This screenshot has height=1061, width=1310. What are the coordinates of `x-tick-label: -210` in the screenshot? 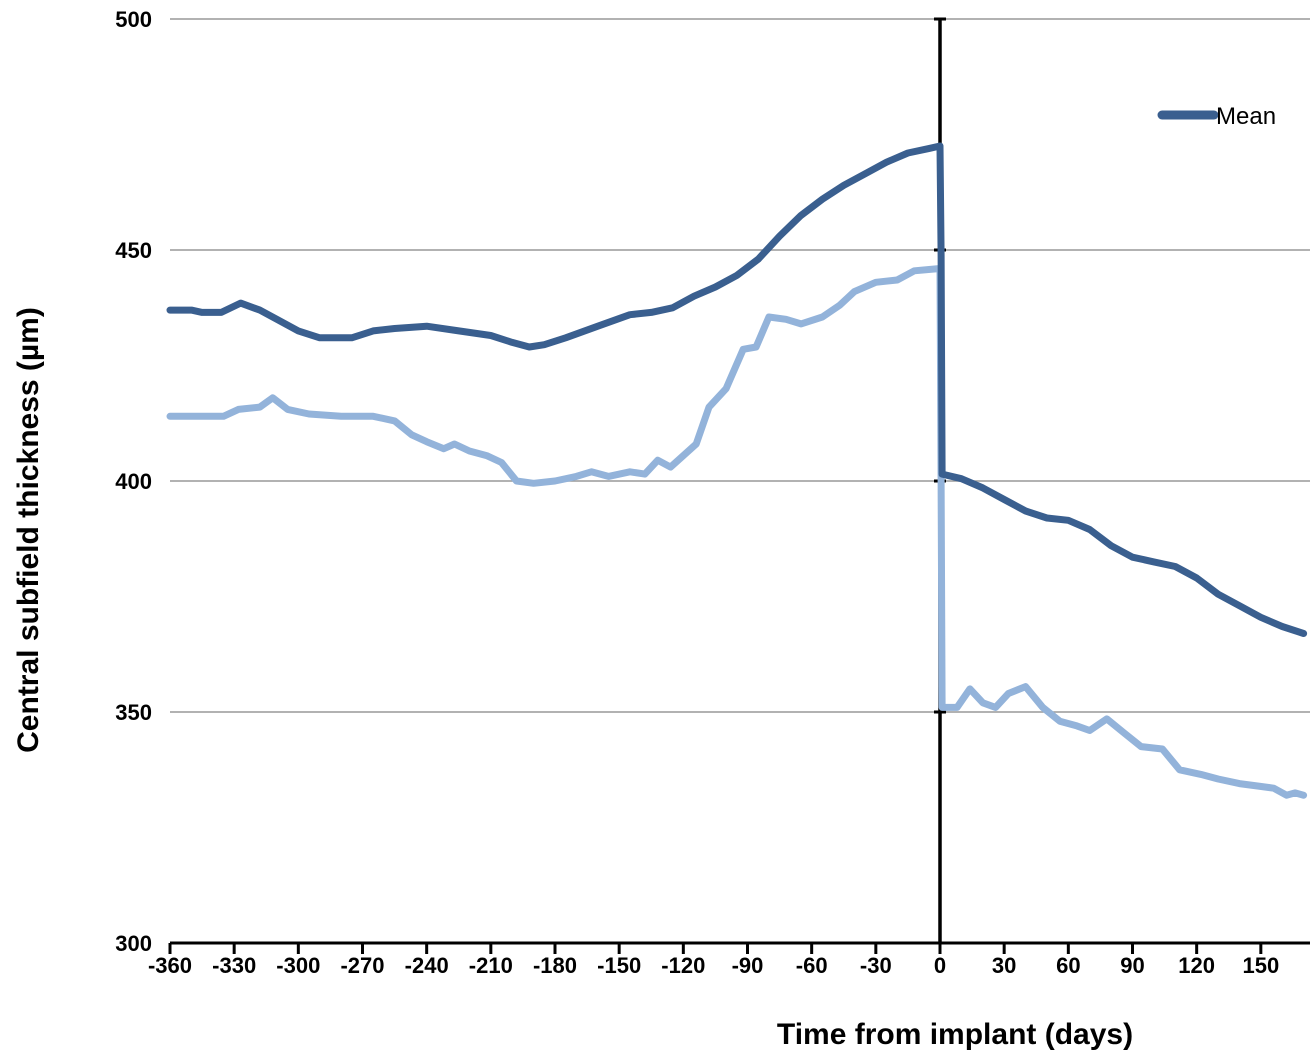 It's located at (491, 965).